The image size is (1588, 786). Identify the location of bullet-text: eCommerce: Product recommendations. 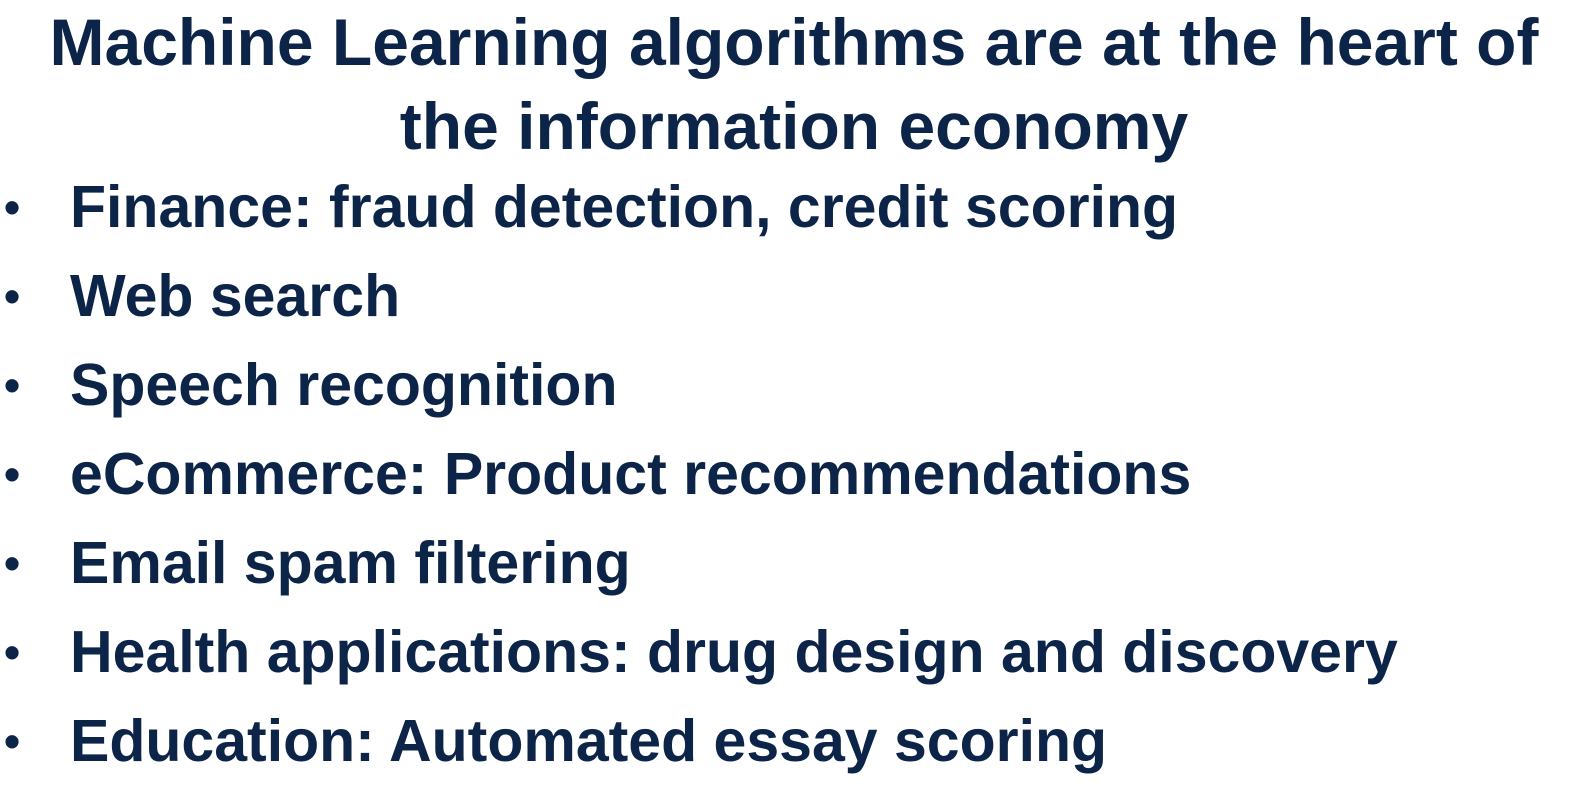
(631, 474).